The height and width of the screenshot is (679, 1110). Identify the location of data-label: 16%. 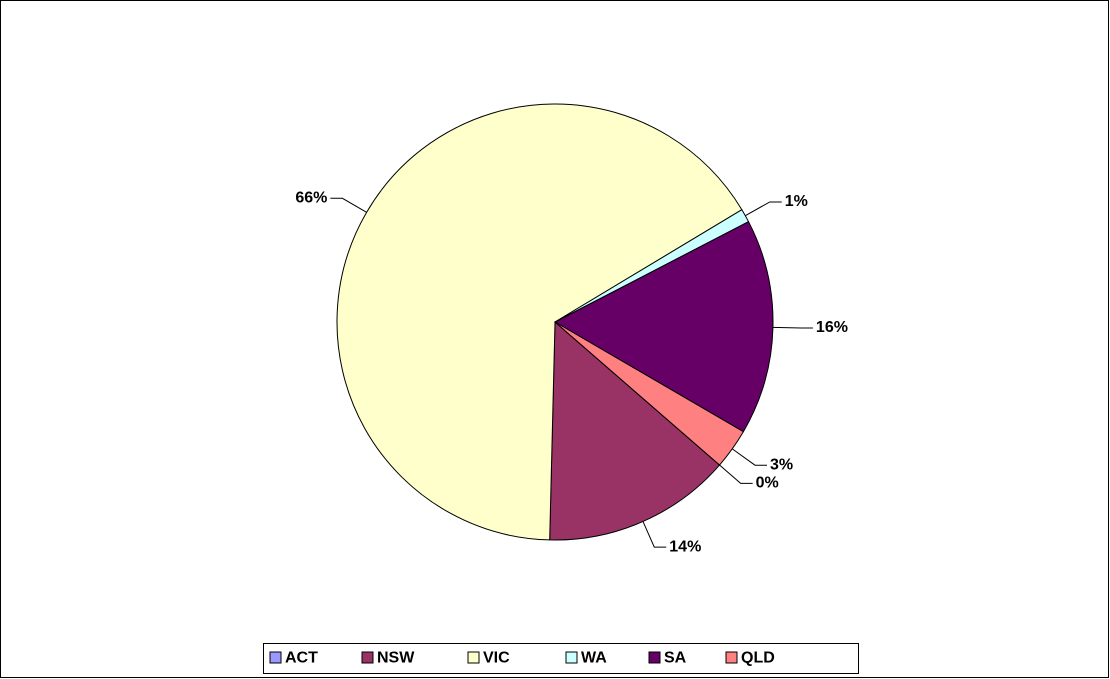
(832, 327).